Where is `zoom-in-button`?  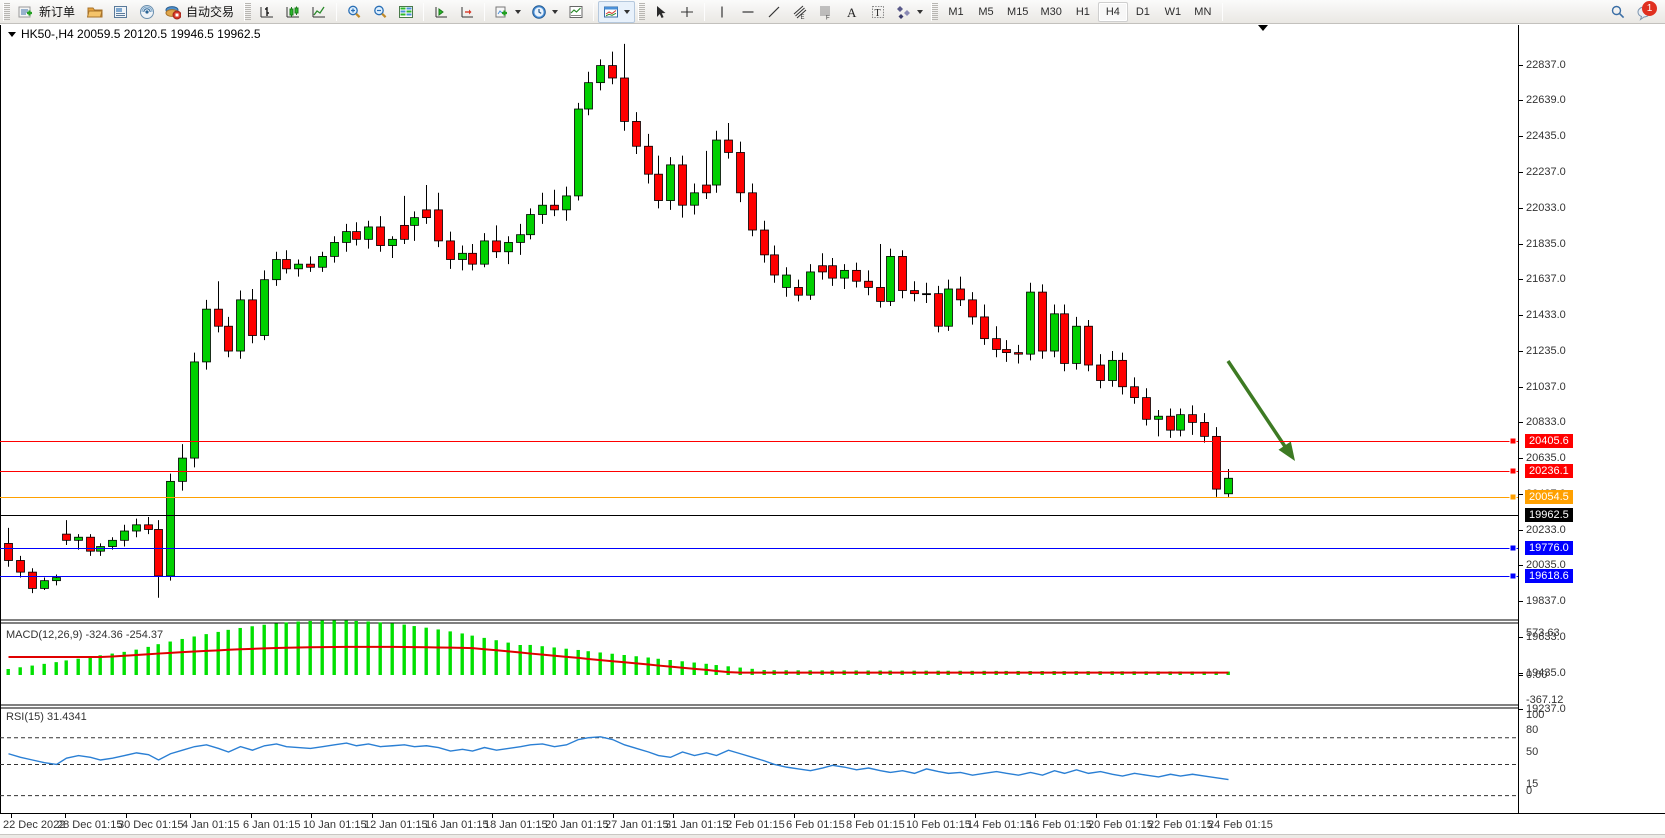 zoom-in-button is located at coordinates (354, 12).